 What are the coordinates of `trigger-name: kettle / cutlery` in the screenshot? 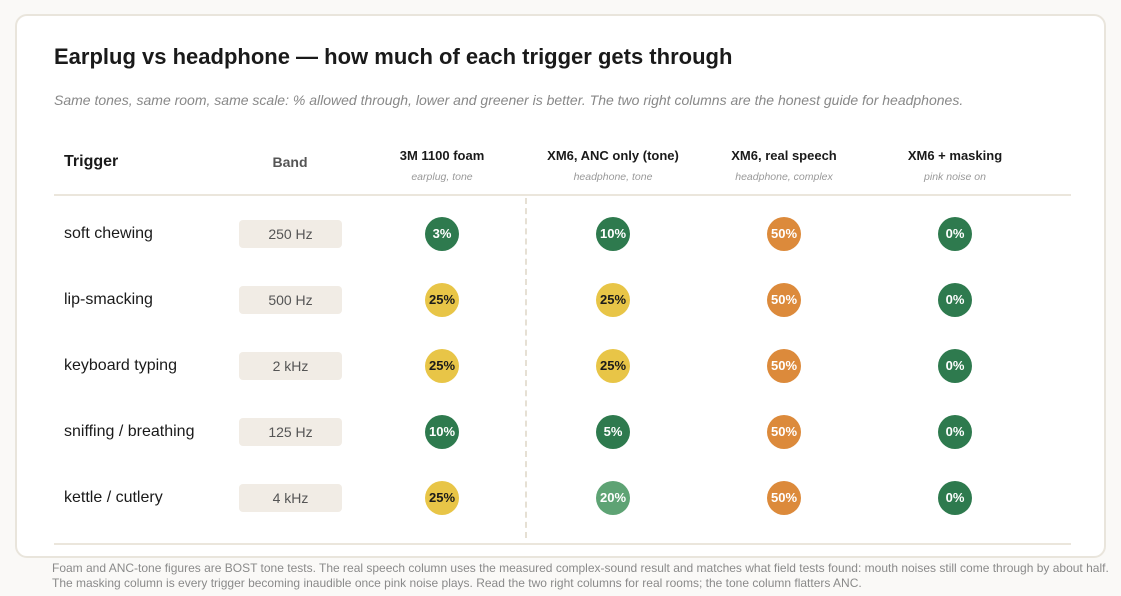 It's located at (113, 497).